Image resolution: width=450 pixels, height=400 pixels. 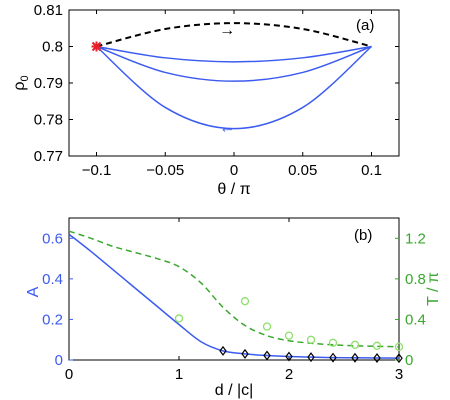 I want to click on panel-a-ylabel: ρ0, so click(x=21, y=82).